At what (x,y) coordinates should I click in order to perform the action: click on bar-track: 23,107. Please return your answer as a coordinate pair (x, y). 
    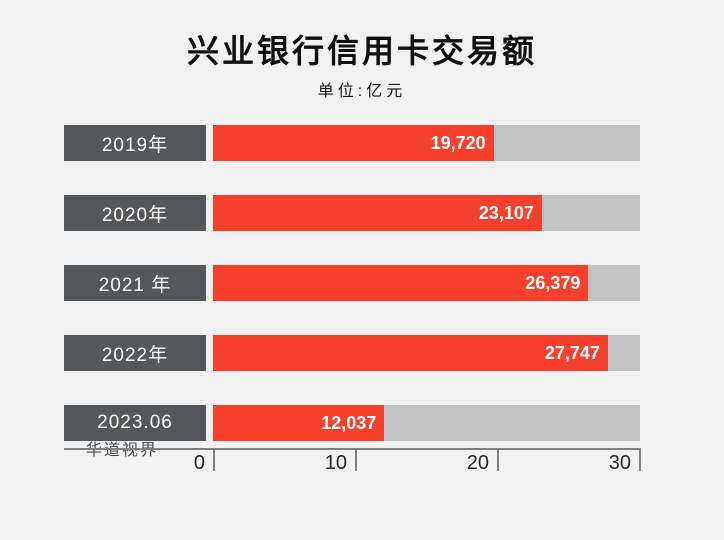
    Looking at the image, I should click on (426, 213).